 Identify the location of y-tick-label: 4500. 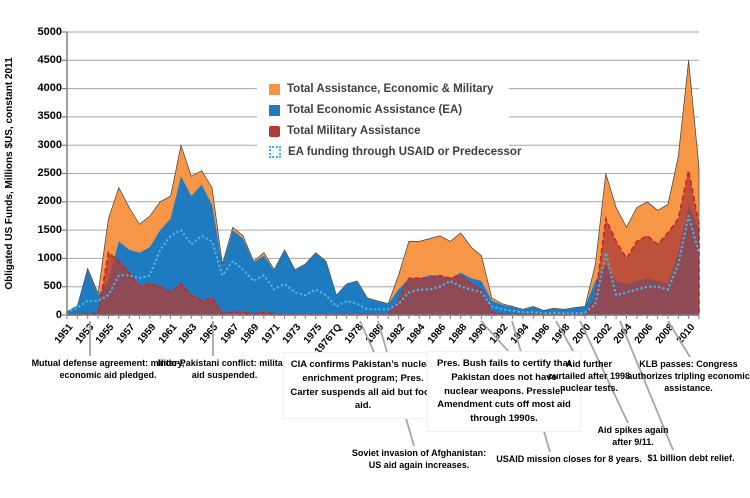
(49, 59).